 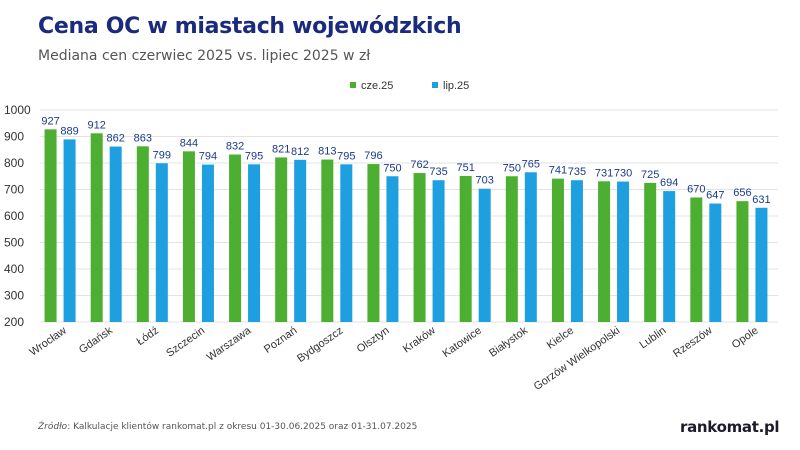 I want to click on chart-title: Cena OC w miastach wojewódzkich, so click(x=250, y=26).